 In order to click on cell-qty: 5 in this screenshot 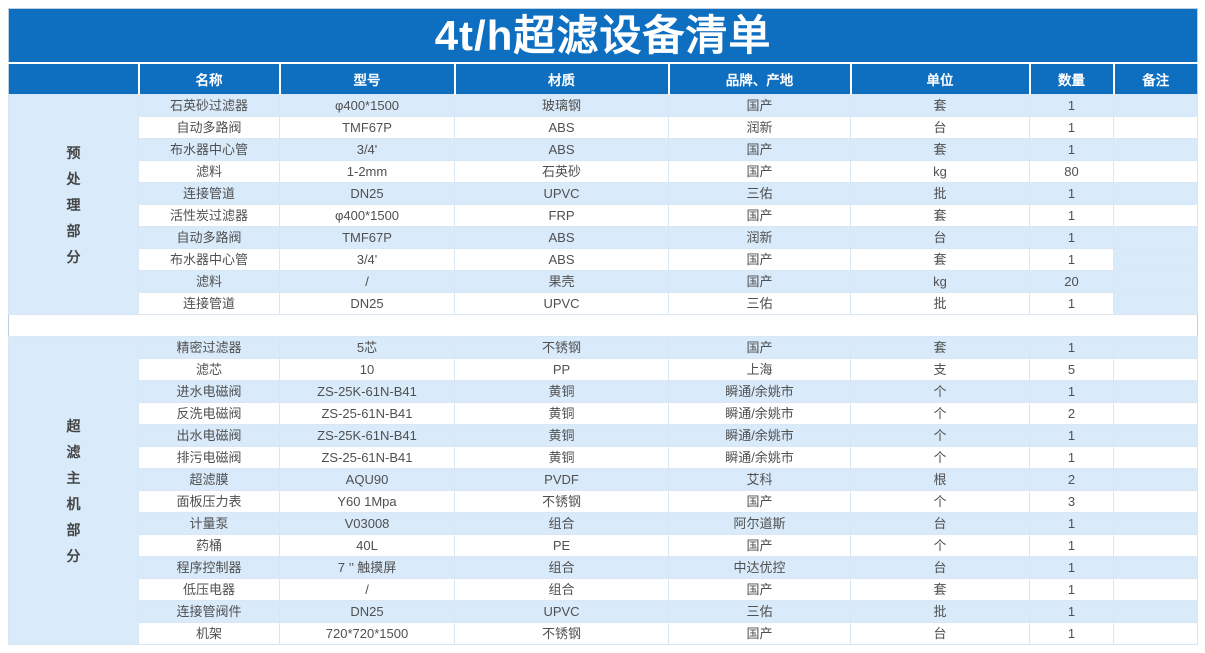, I will do `click(1071, 369)`.